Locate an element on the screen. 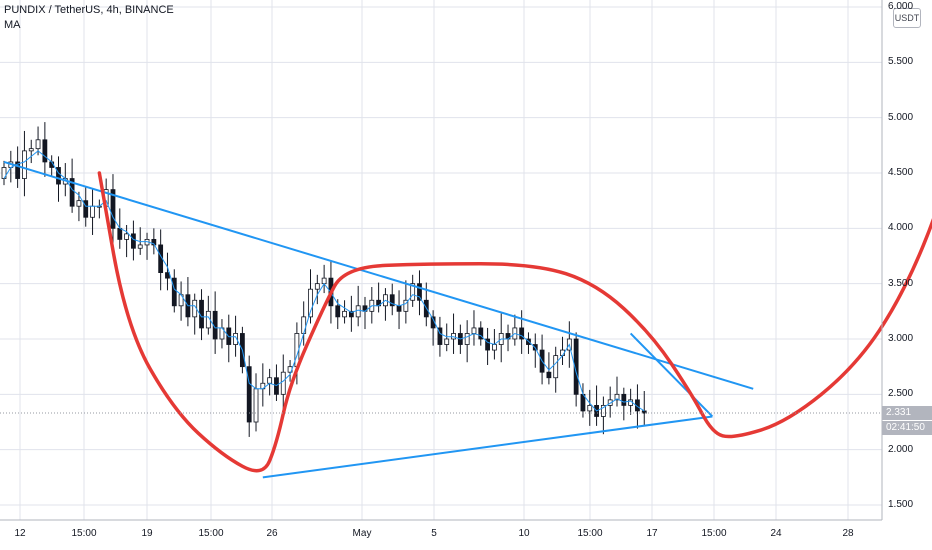 The height and width of the screenshot is (550, 932). y-tick-label: 4.500 is located at coordinates (901, 172).